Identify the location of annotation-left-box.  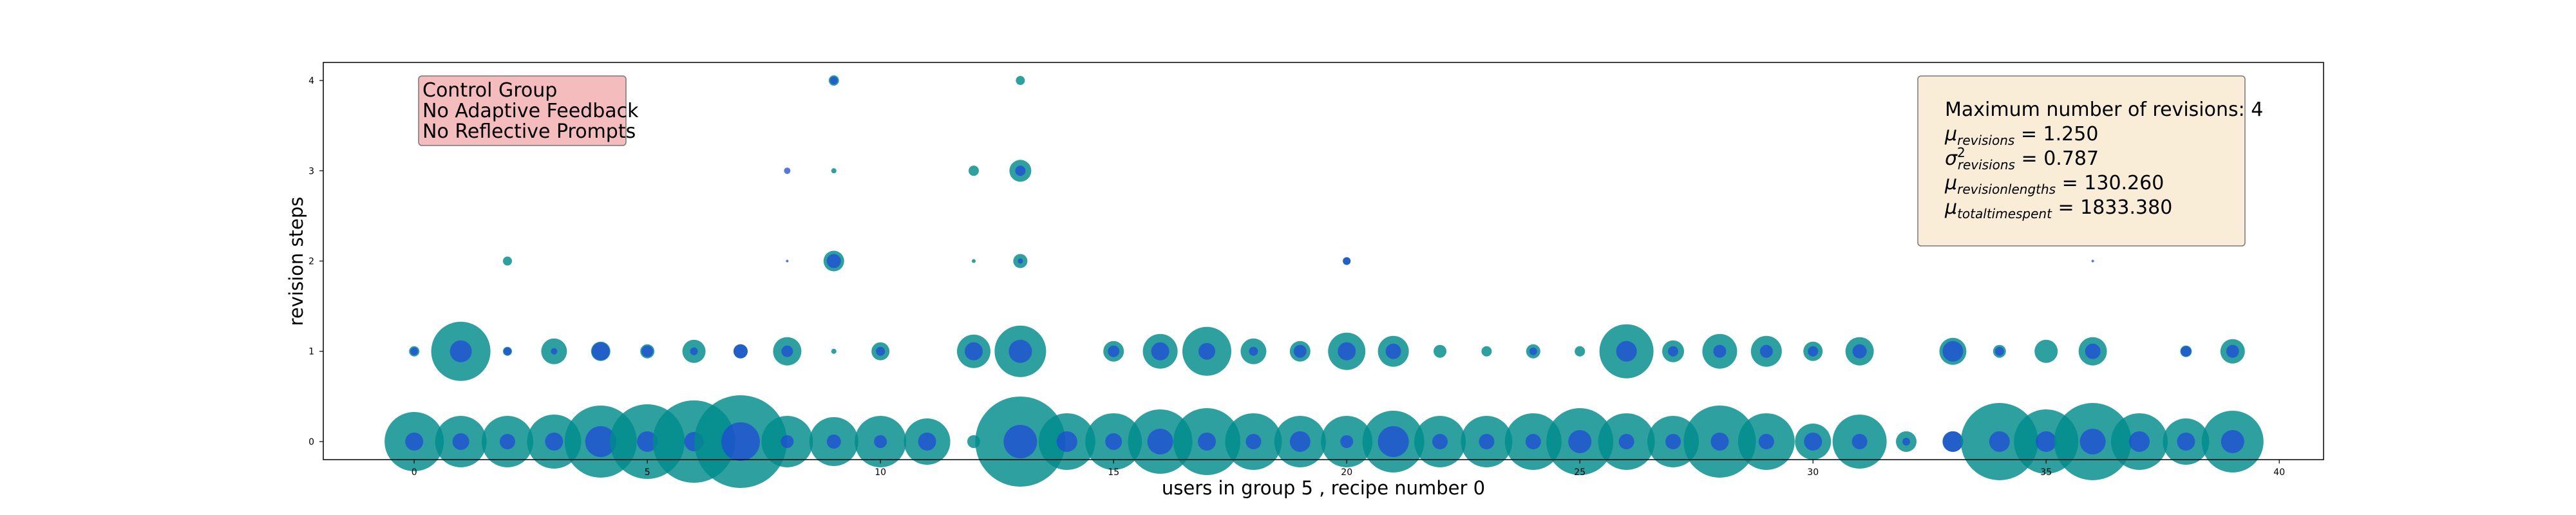
(522, 111).